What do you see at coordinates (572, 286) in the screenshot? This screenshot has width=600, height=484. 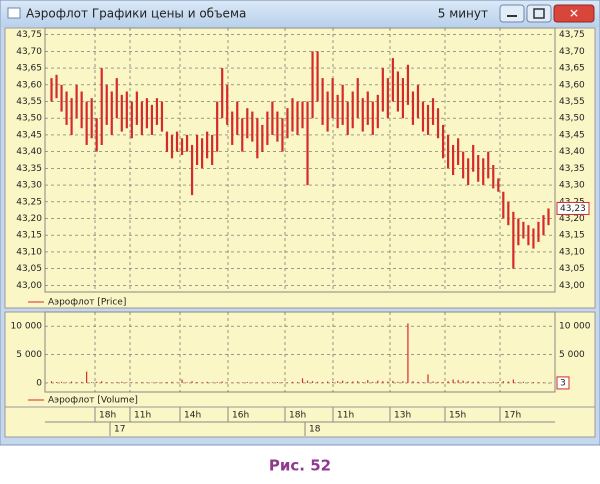 I see `y-tick-label-right: 43,00` at bounding box center [572, 286].